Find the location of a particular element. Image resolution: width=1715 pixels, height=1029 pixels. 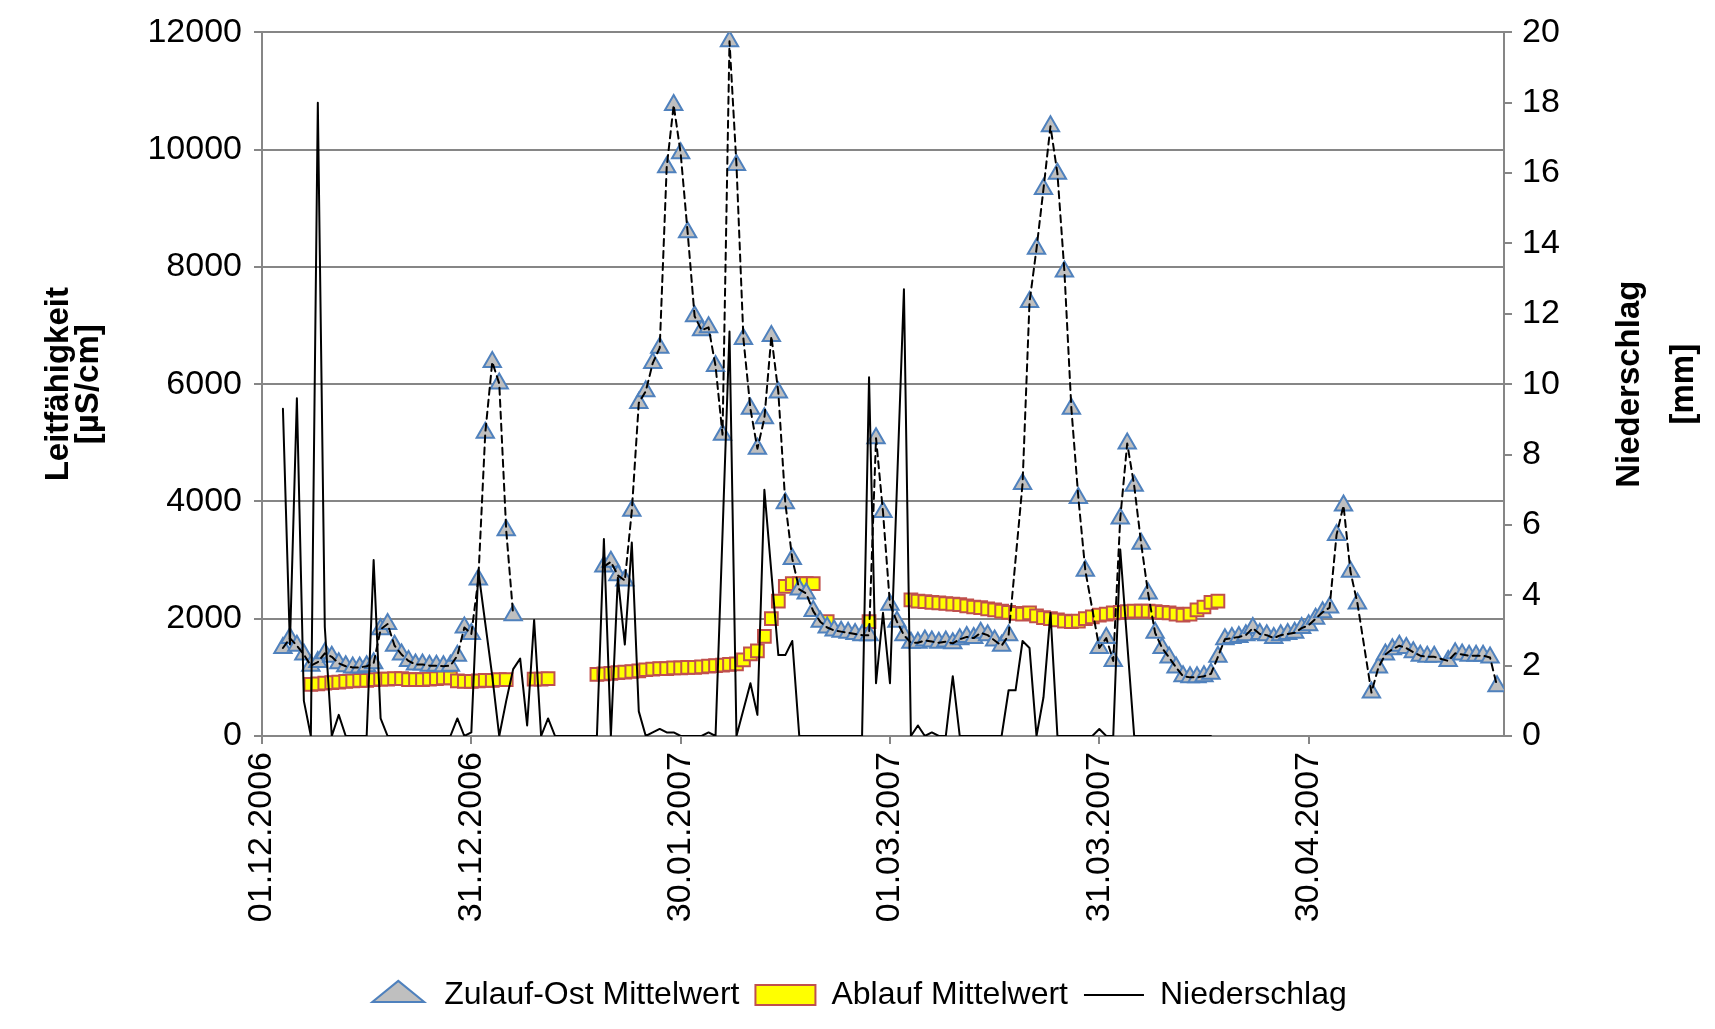

y-tick-label: 12000 is located at coordinates (194, 29).